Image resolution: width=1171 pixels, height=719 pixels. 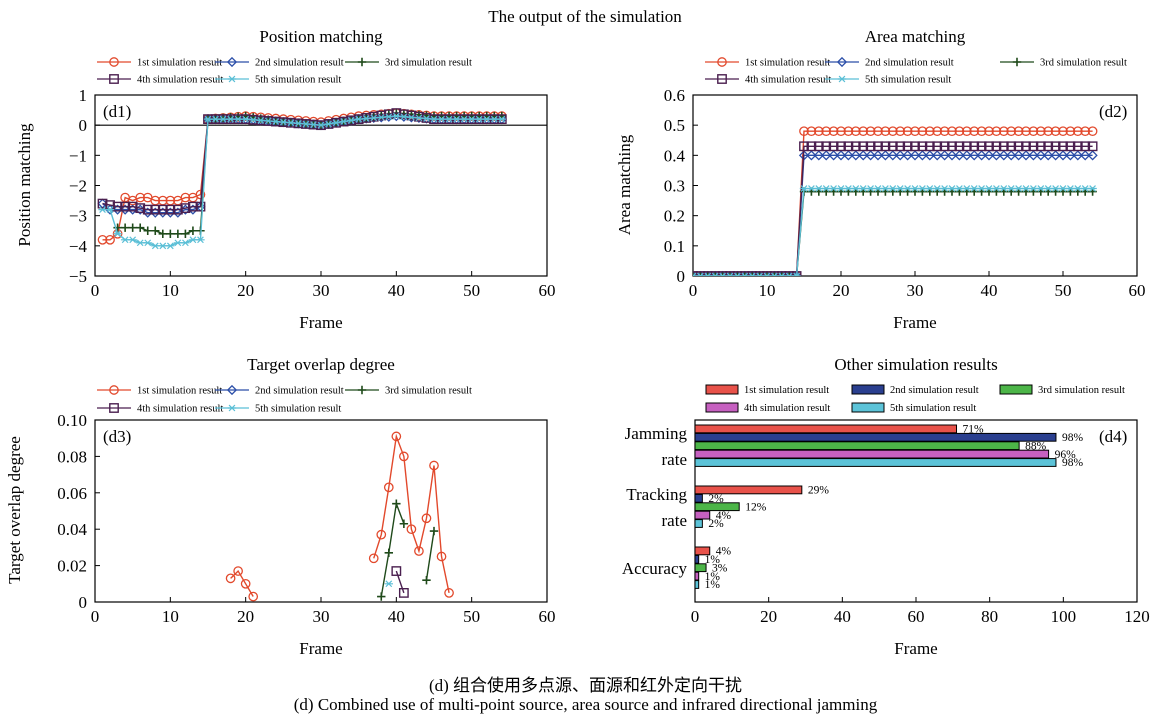 I want to click on x-tick-label: 20, so click(x=841, y=290).